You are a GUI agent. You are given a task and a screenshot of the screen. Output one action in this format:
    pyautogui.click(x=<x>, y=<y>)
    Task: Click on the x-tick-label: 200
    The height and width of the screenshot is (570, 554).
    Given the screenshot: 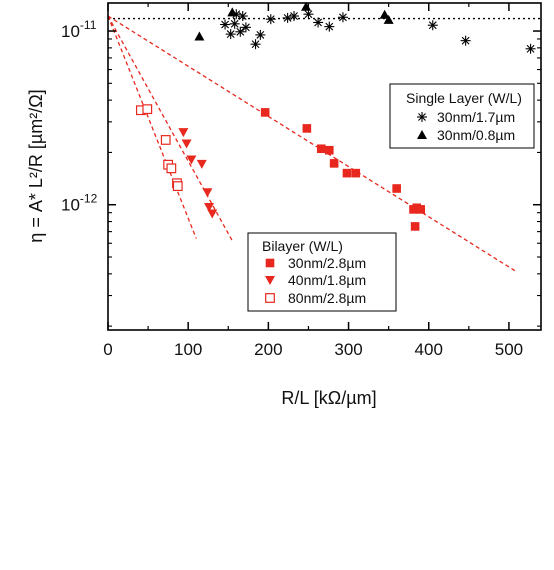 What is the action you would take?
    pyautogui.click(x=268, y=349)
    